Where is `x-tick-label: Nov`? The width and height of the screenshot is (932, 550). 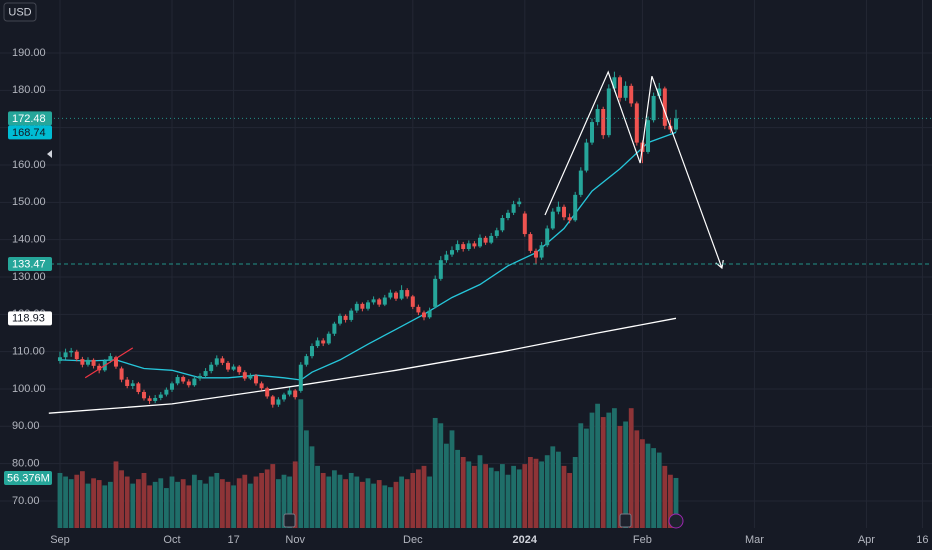 x-tick-label: Nov is located at coordinates (295, 540).